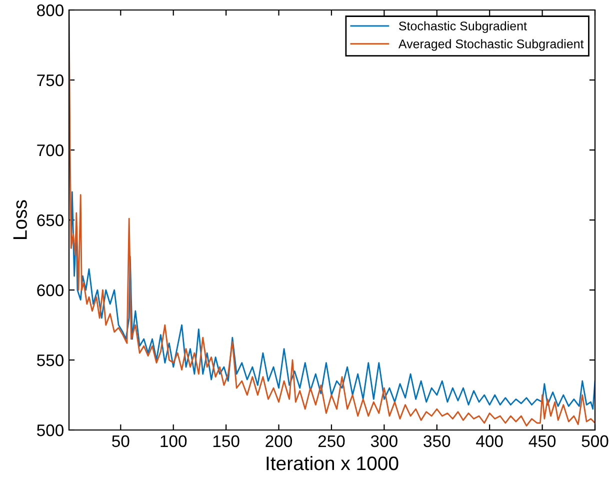 This screenshot has height=484, width=610. What do you see at coordinates (50, 10) in the screenshot?
I see `y-tick-label: 800` at bounding box center [50, 10].